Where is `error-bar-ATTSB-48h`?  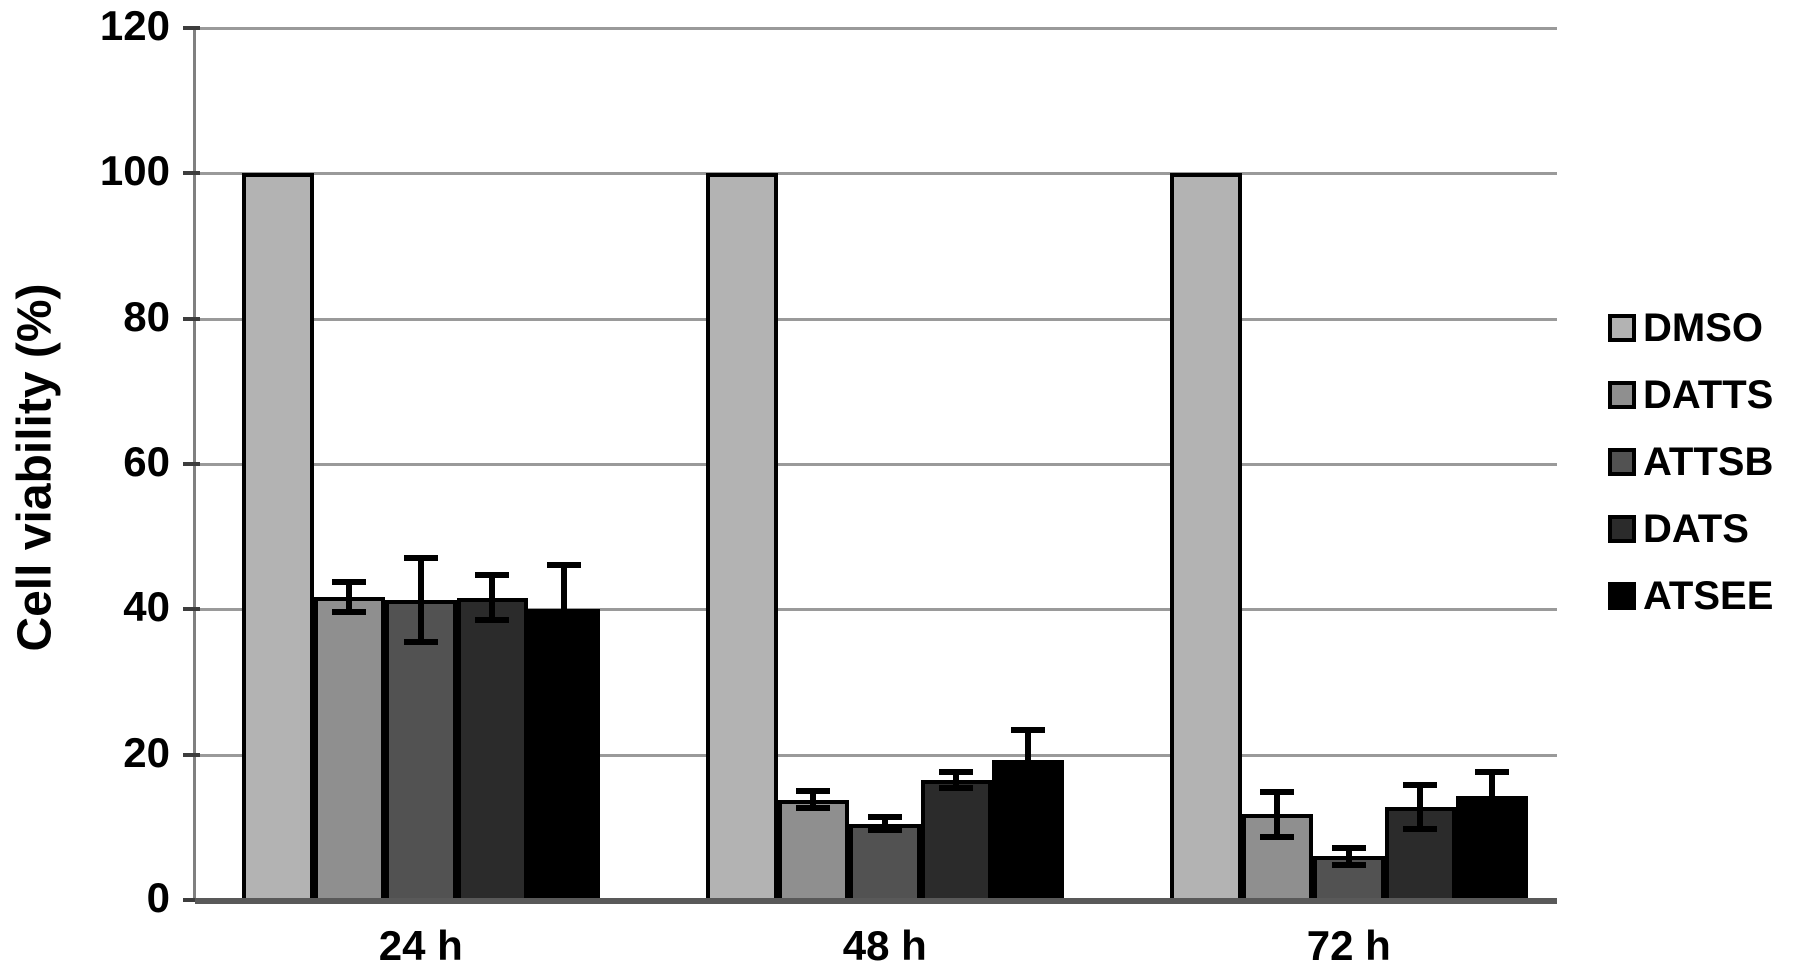
error-bar-ATTSB-48h is located at coordinates (884, 823).